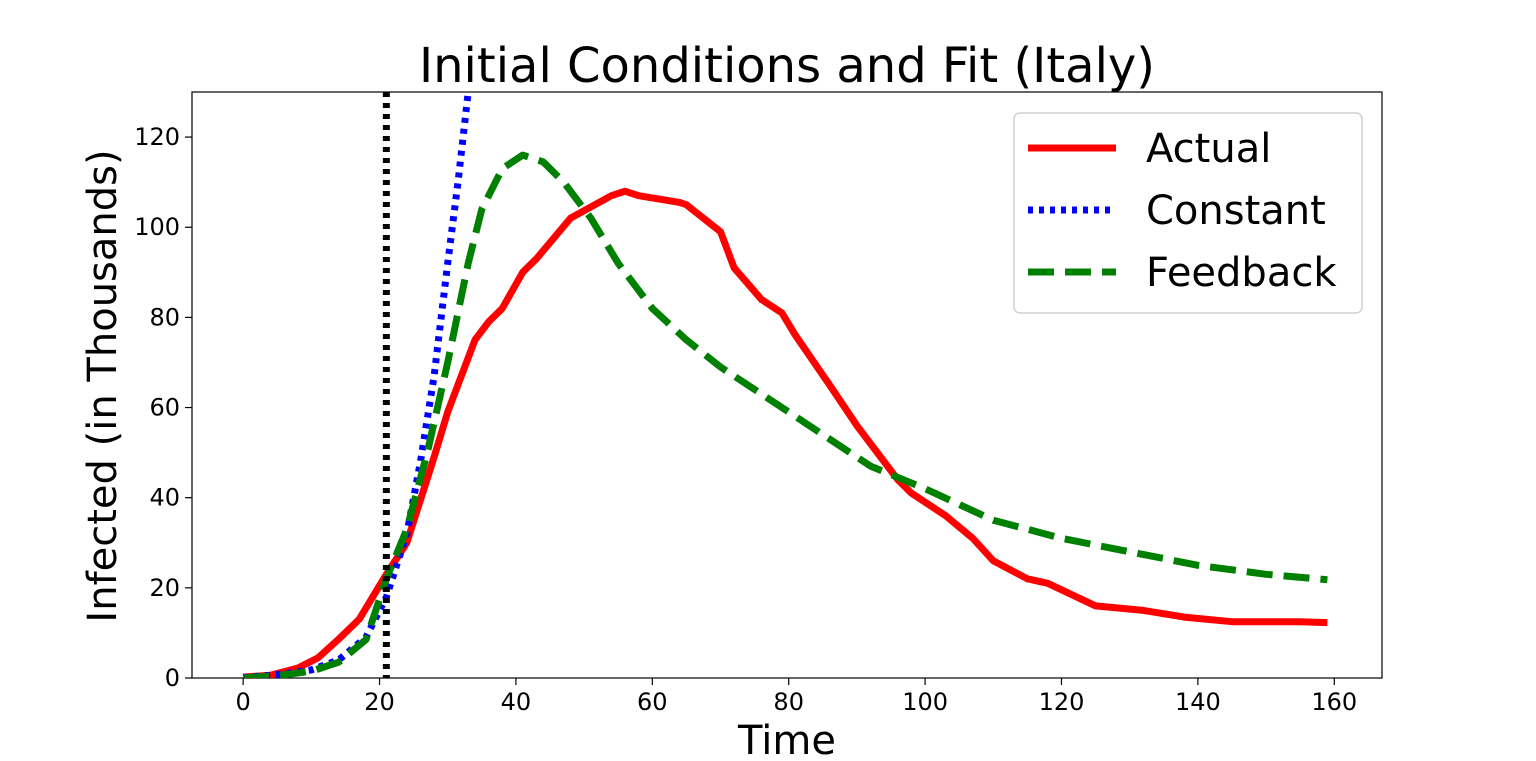 Image resolution: width=1536 pixels, height=761 pixels. What do you see at coordinates (1241, 273) in the screenshot?
I see `legend-label-feedback: Feedback` at bounding box center [1241, 273].